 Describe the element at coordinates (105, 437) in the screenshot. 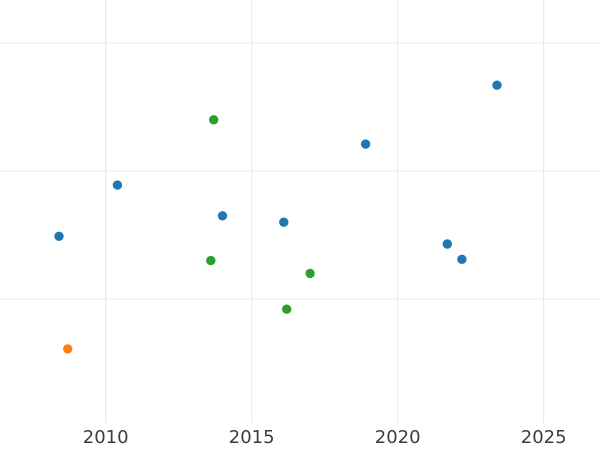

I see `x-tick-label: 2010` at that location.